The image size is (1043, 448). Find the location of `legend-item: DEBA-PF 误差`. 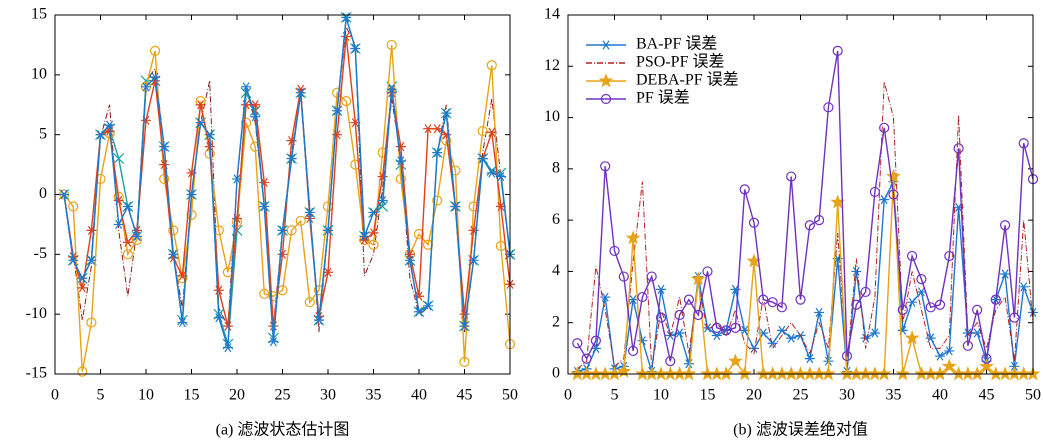

legend-item: DEBA-PF 误差 is located at coordinates (662, 80).